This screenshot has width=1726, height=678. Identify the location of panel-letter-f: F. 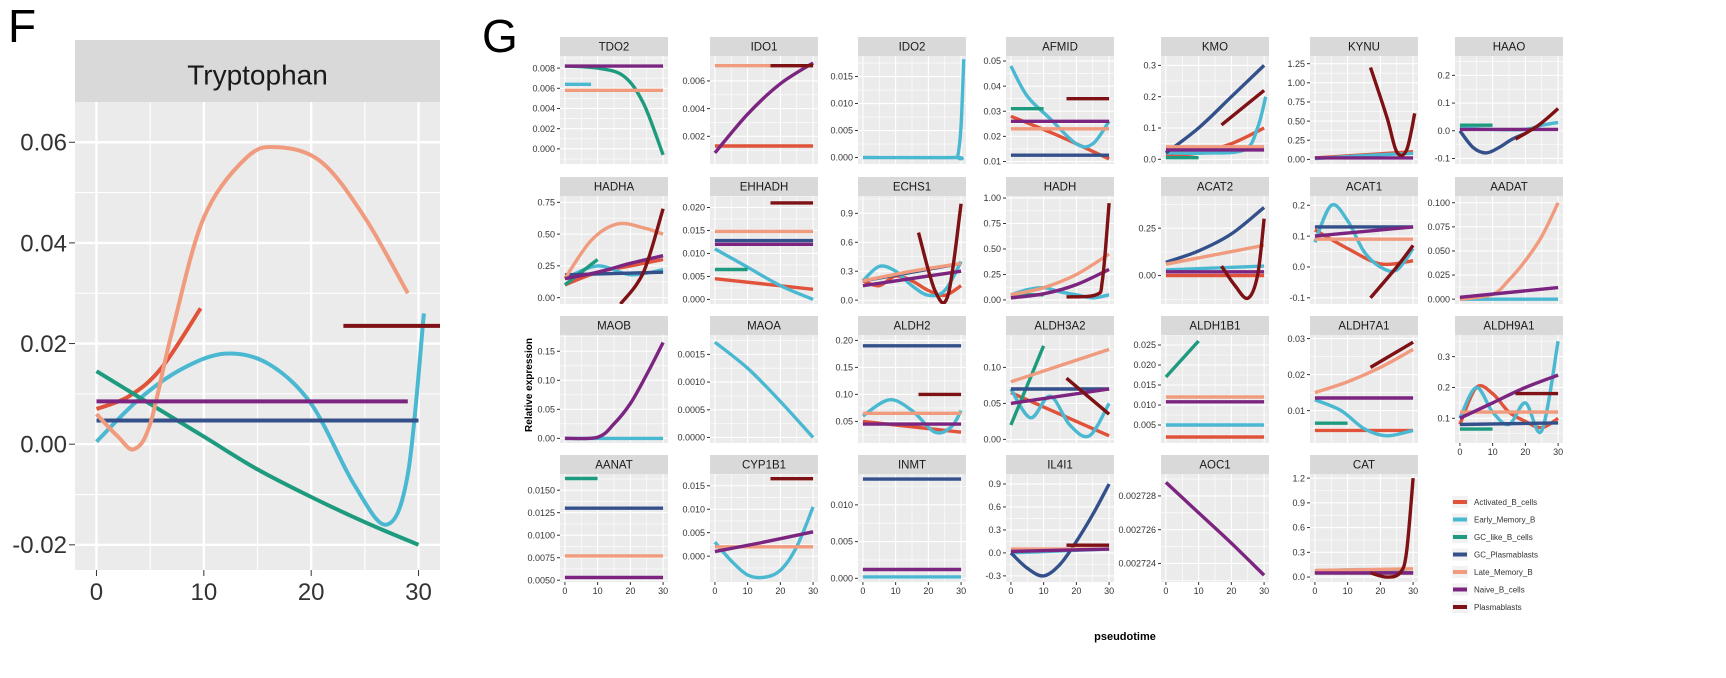
(22, 26).